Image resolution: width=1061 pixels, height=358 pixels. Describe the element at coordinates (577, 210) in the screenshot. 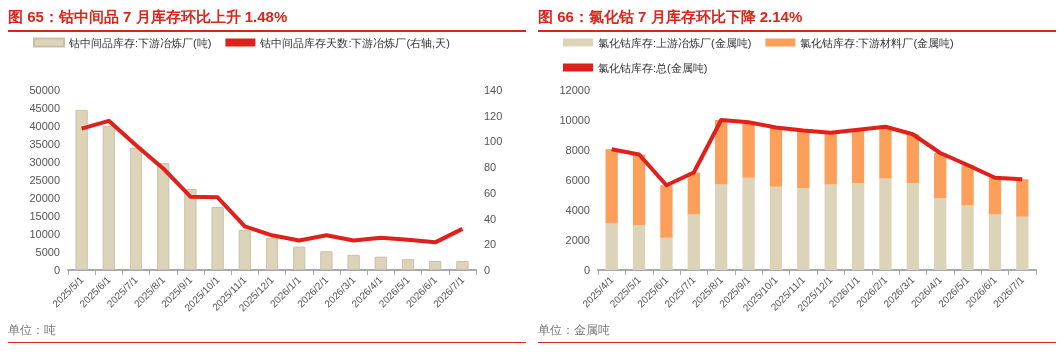

I see `y-tick-label: 4000` at that location.